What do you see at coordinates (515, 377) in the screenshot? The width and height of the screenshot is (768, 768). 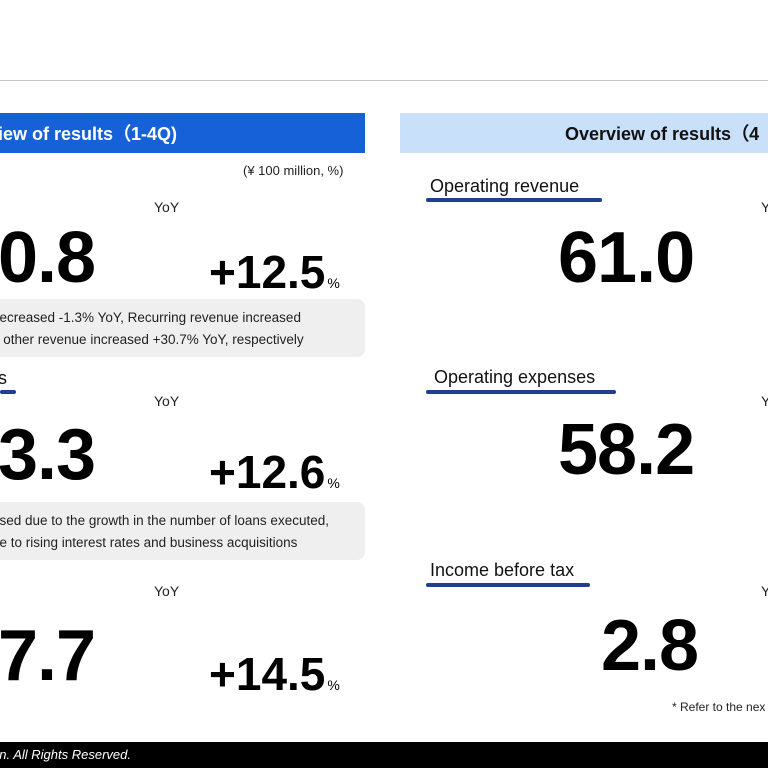 I see `right-expenses-label: Operating expenses` at bounding box center [515, 377].